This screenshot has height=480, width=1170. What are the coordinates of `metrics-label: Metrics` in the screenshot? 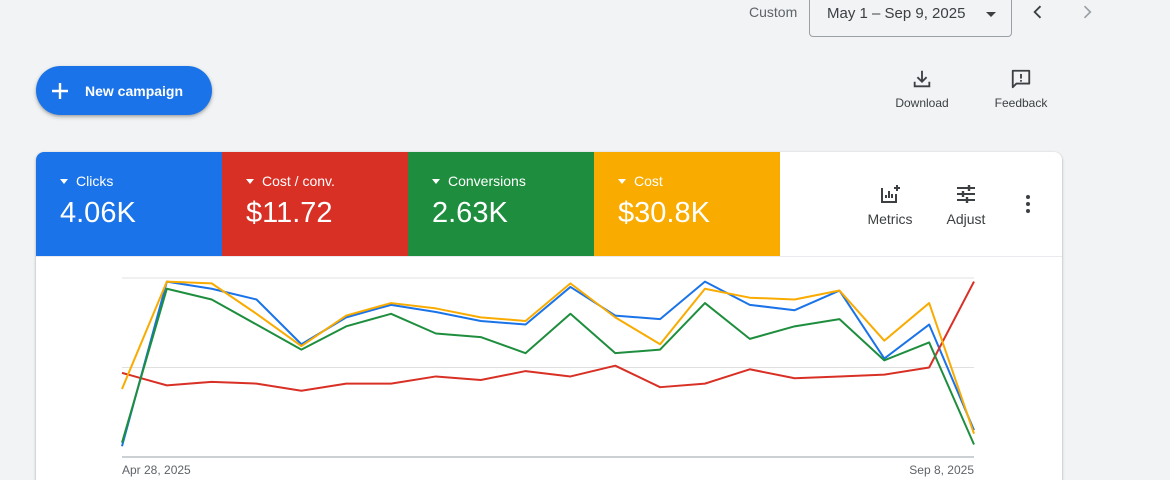 It's located at (890, 219).